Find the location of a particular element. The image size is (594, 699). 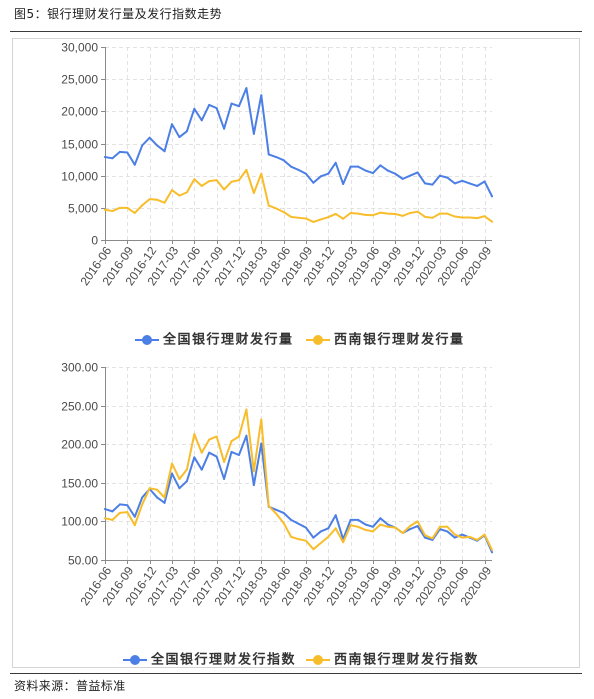

legend-item: 全国银行理财发行指数 is located at coordinates (209, 660).